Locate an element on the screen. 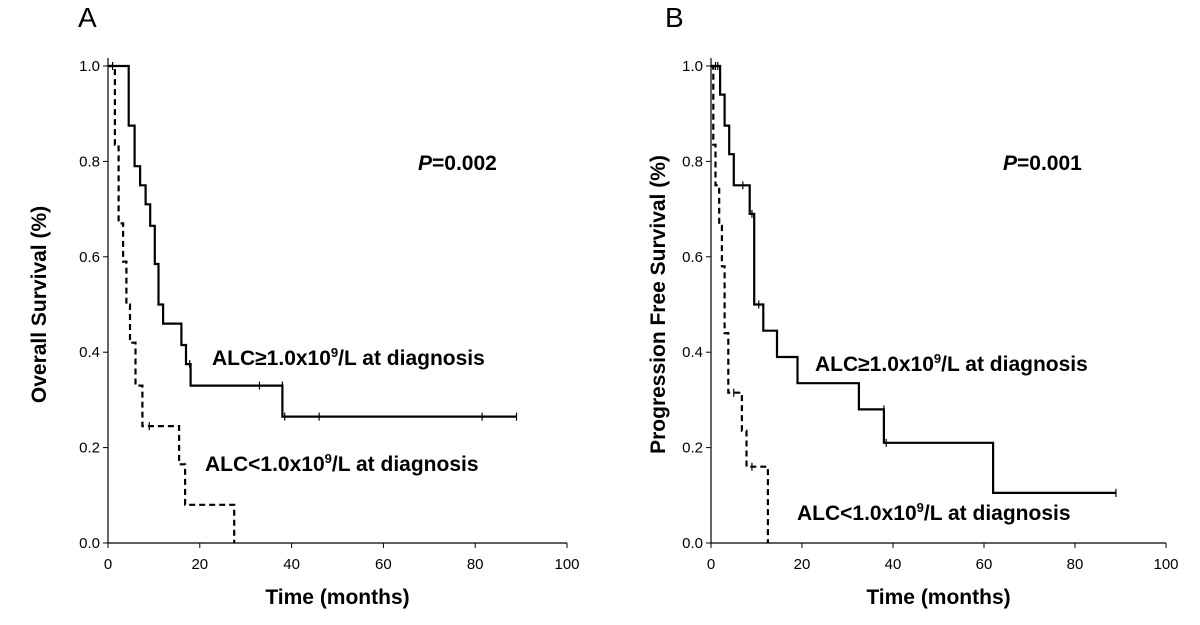 This screenshot has width=1200, height=625. p-value: P=0.001 is located at coordinates (1042, 163).